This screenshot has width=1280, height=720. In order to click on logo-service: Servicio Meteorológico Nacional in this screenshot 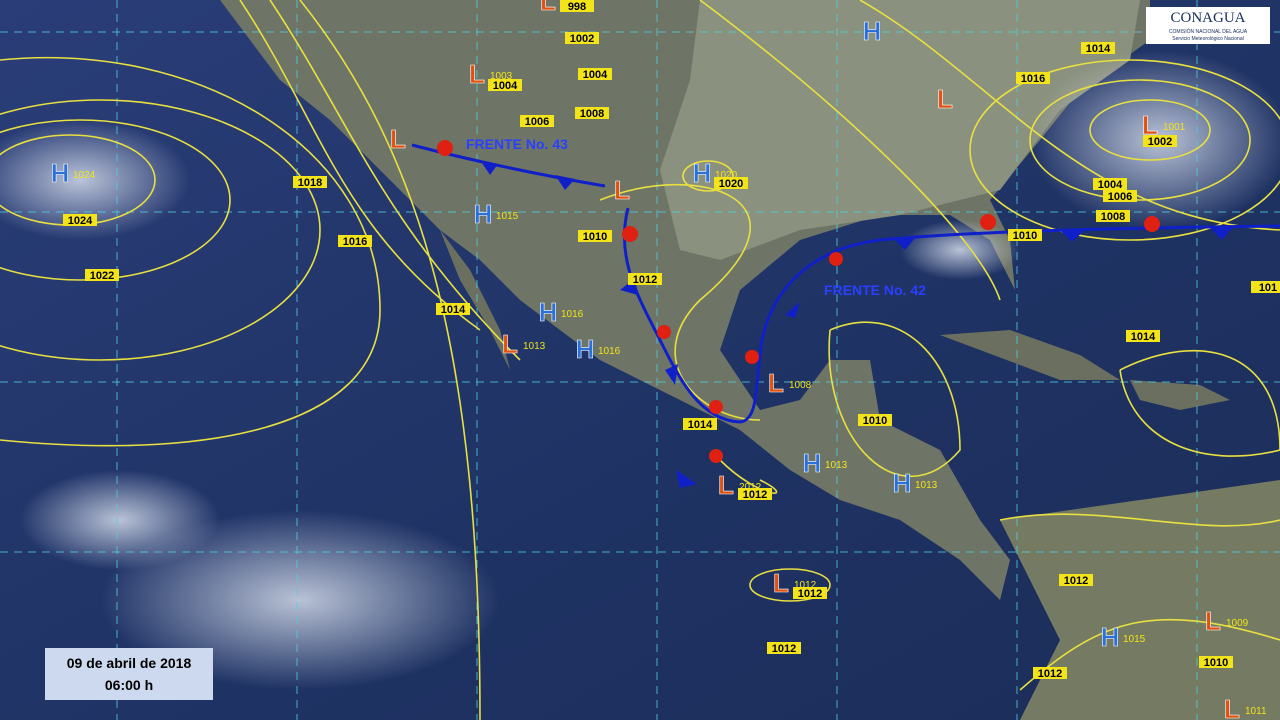, I will do `click(1207, 39)`.